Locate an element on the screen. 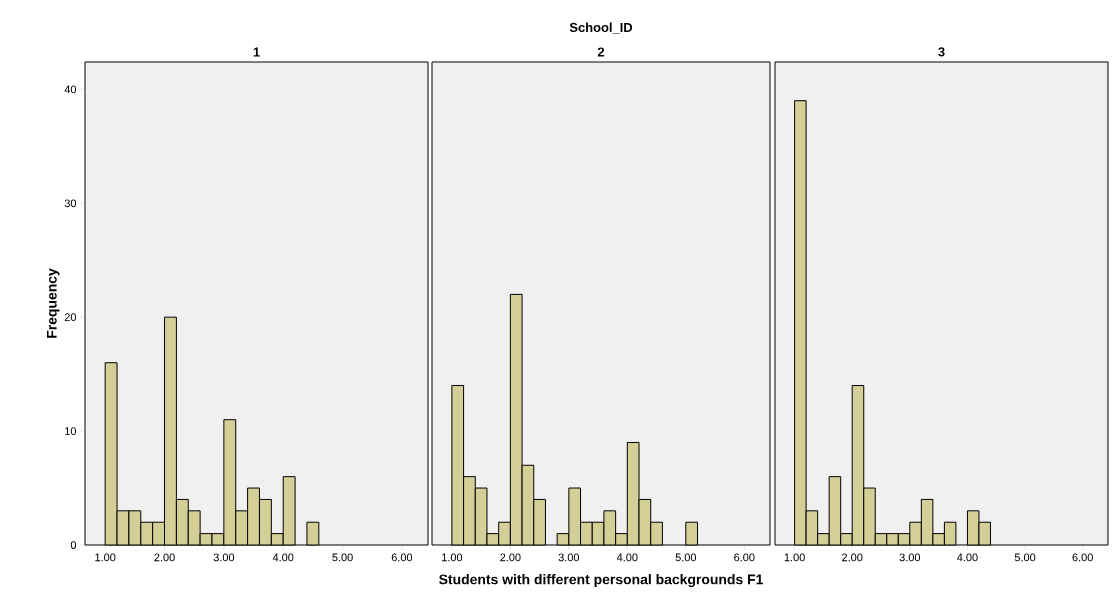  text: School_ID is located at coordinates (601, 28).